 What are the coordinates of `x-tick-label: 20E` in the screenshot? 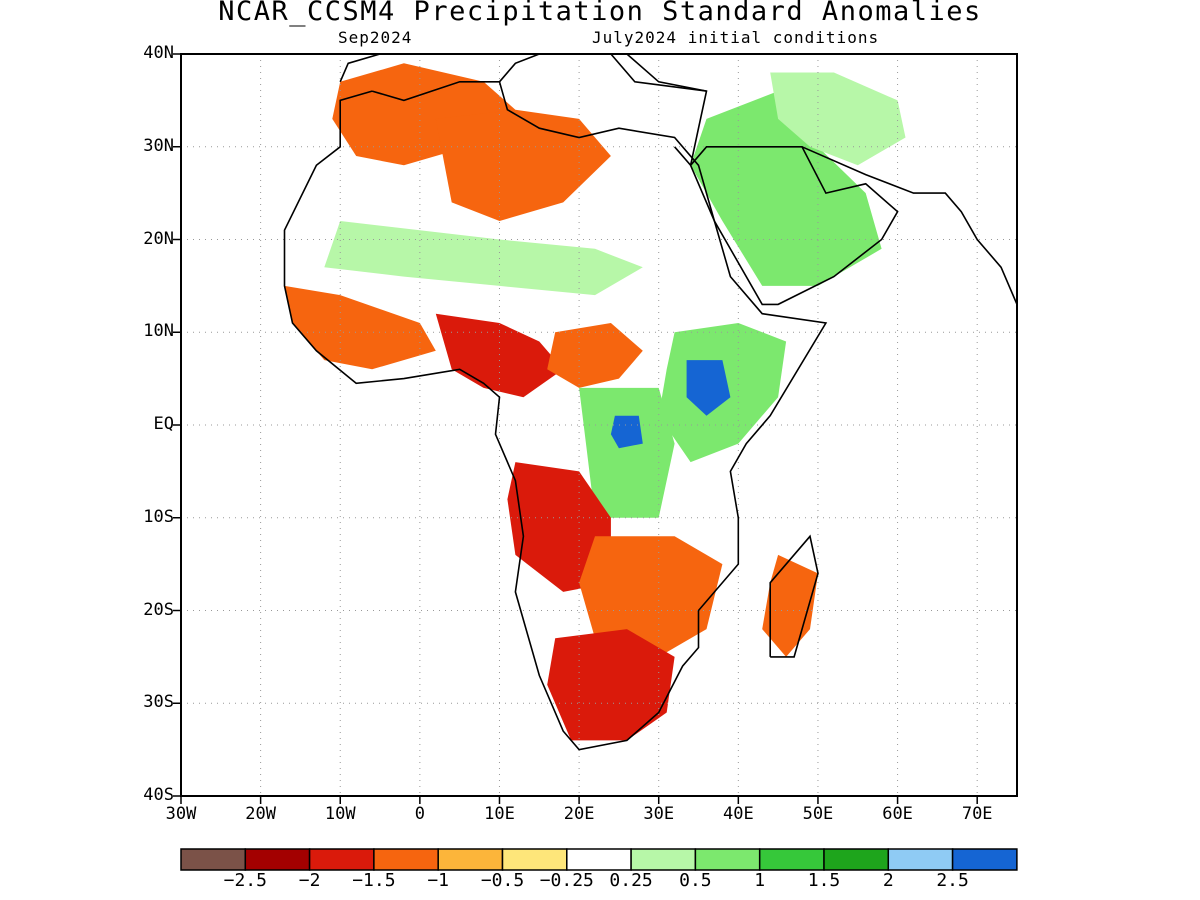 It's located at (579, 814).